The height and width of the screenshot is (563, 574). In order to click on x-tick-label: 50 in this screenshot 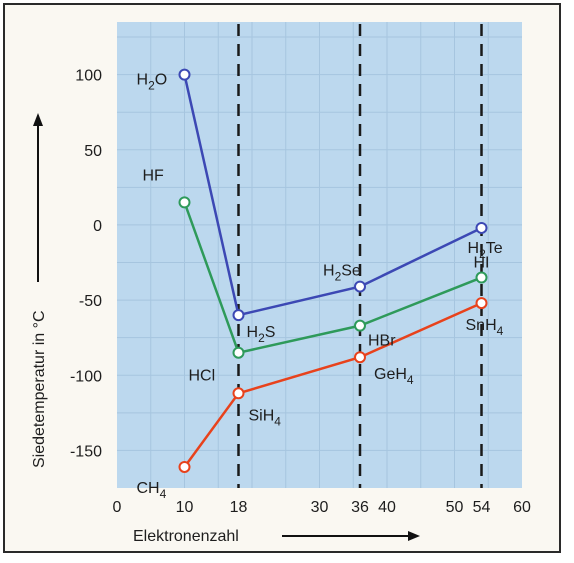, I will do `click(455, 507)`.